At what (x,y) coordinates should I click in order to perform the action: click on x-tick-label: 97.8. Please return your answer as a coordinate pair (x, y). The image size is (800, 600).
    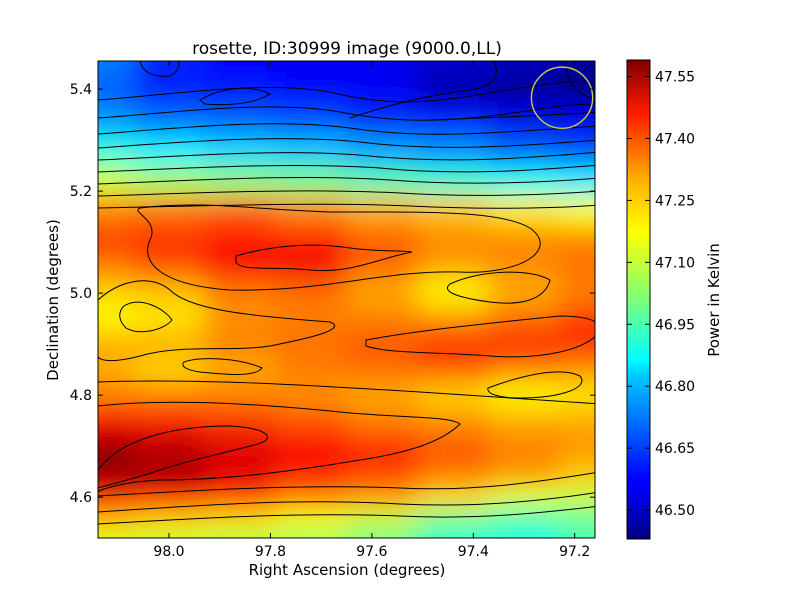
    Looking at the image, I should click on (270, 552).